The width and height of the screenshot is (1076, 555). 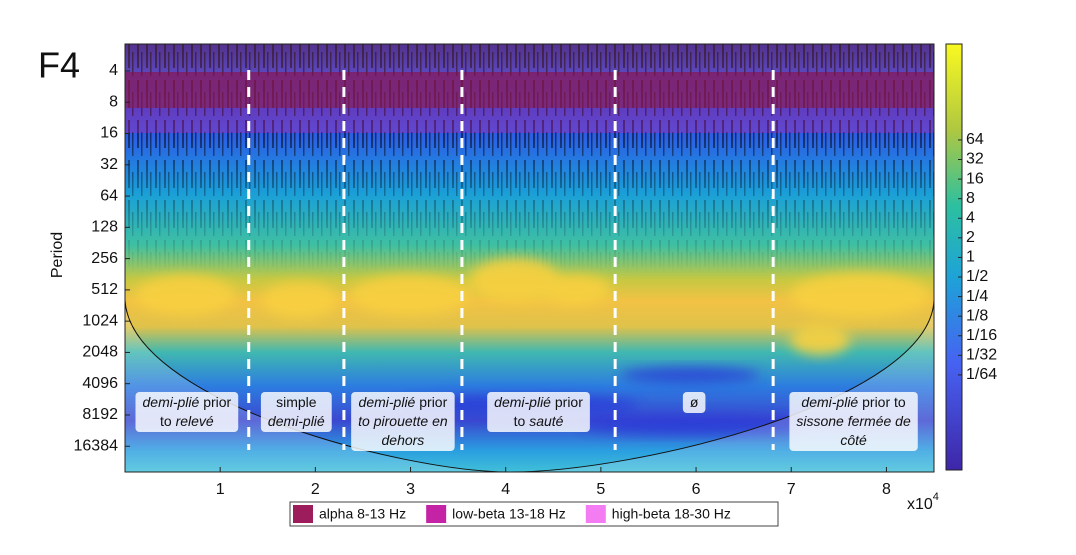 I want to click on colorbar-tick-label: 2, so click(x=970, y=237).